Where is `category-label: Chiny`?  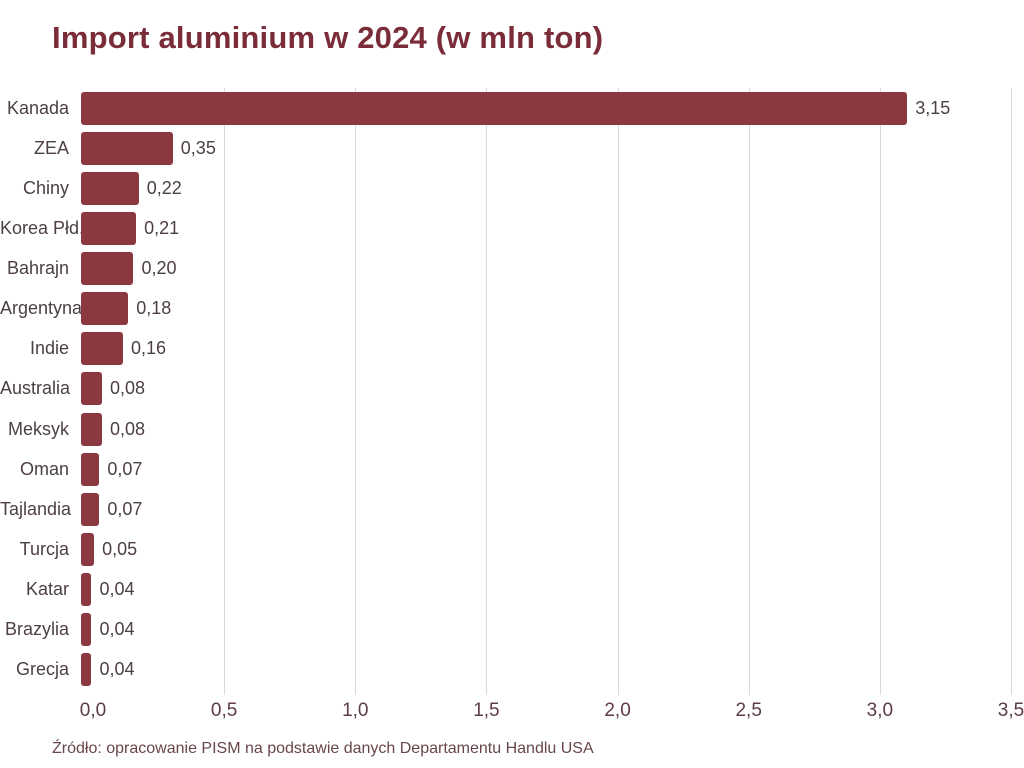
category-label: Chiny is located at coordinates (45, 187).